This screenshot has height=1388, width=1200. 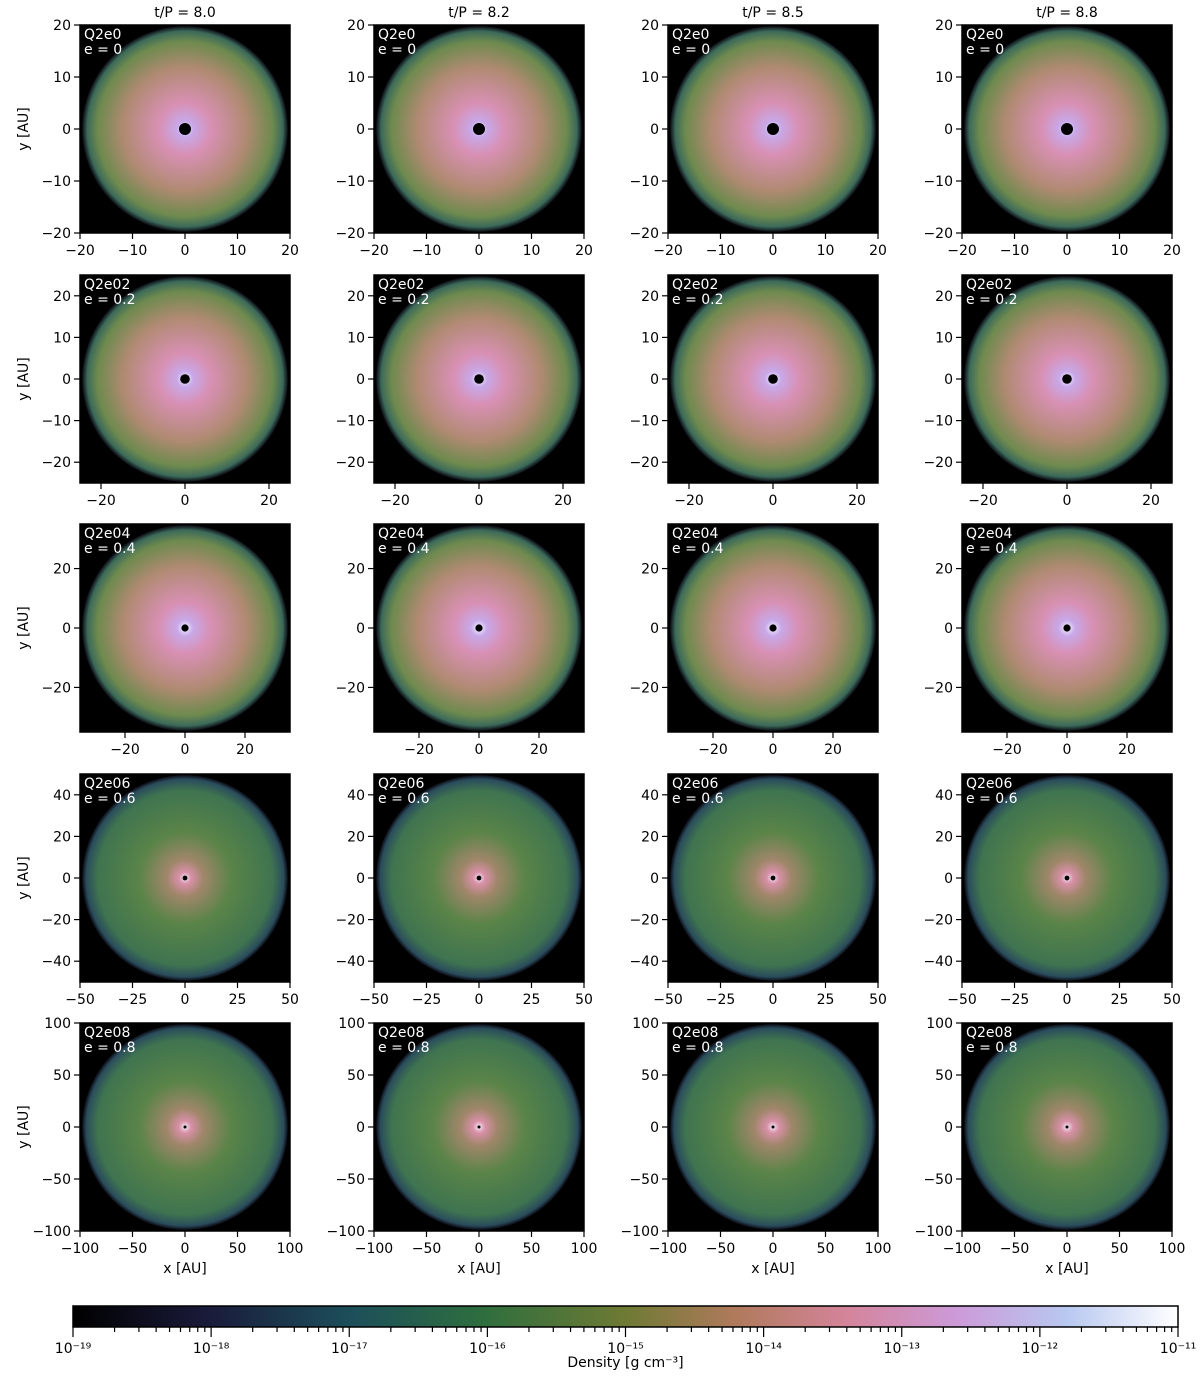 What do you see at coordinates (24, 378) in the screenshot?
I see `y-axis-label: y [AU]` at bounding box center [24, 378].